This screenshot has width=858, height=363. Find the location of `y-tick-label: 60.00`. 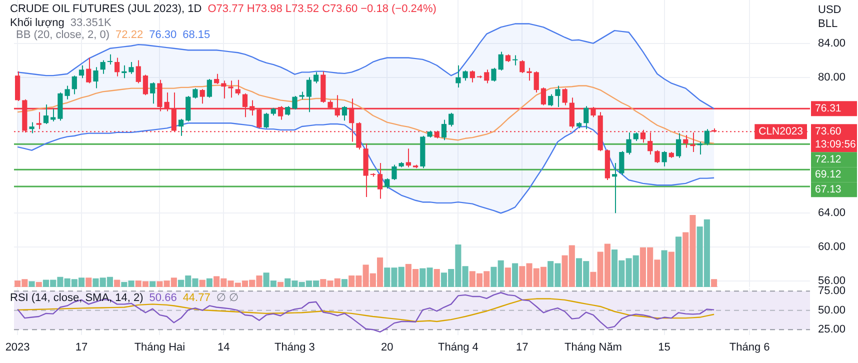

y-tick-label: 60.00 is located at coordinates (832, 247).